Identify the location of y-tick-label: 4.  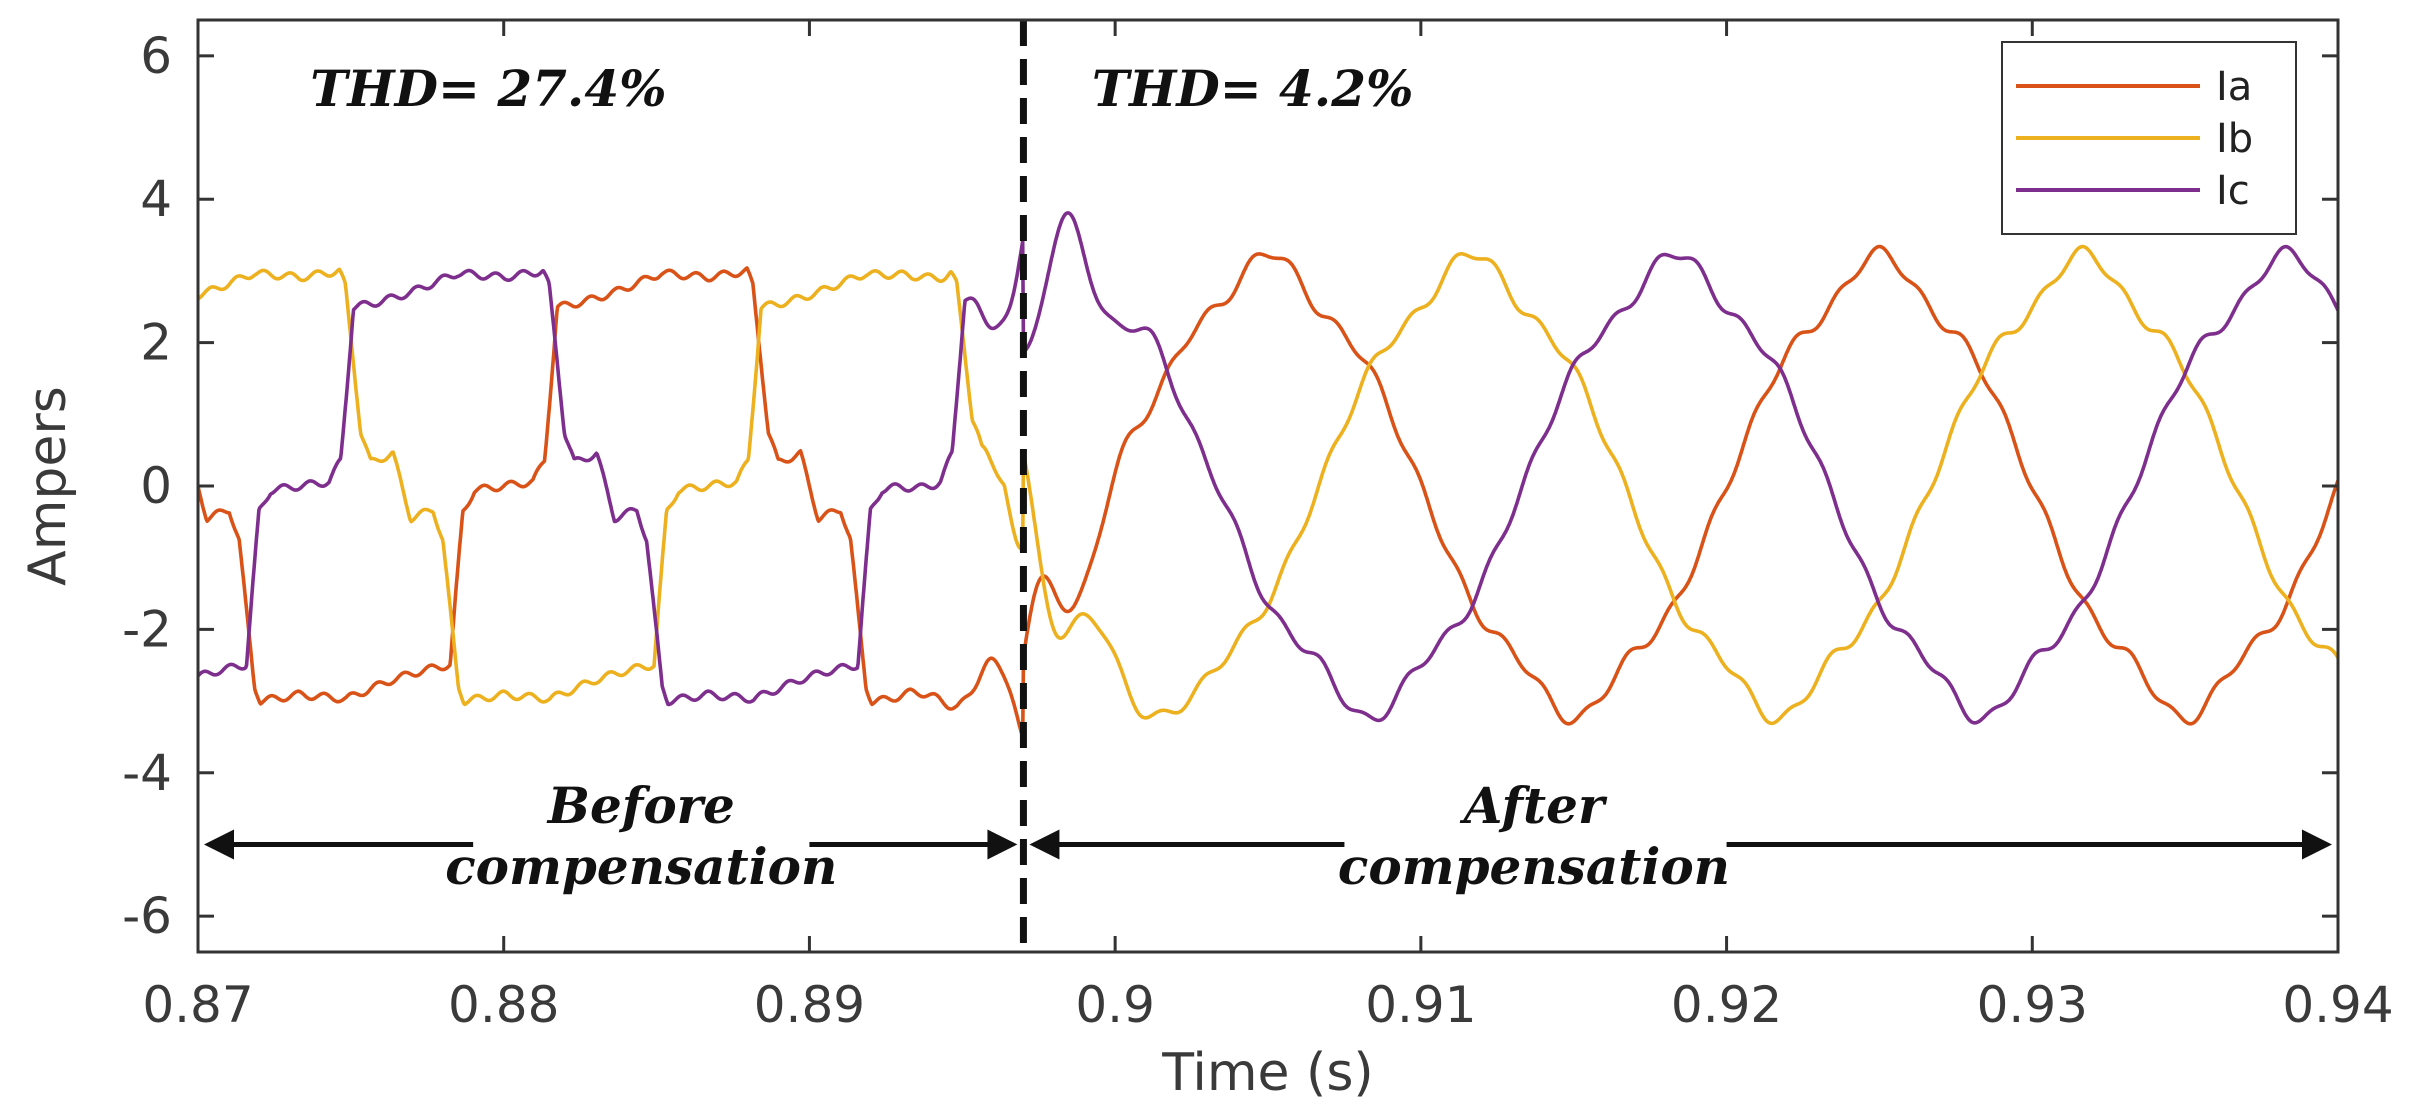
(156, 199).